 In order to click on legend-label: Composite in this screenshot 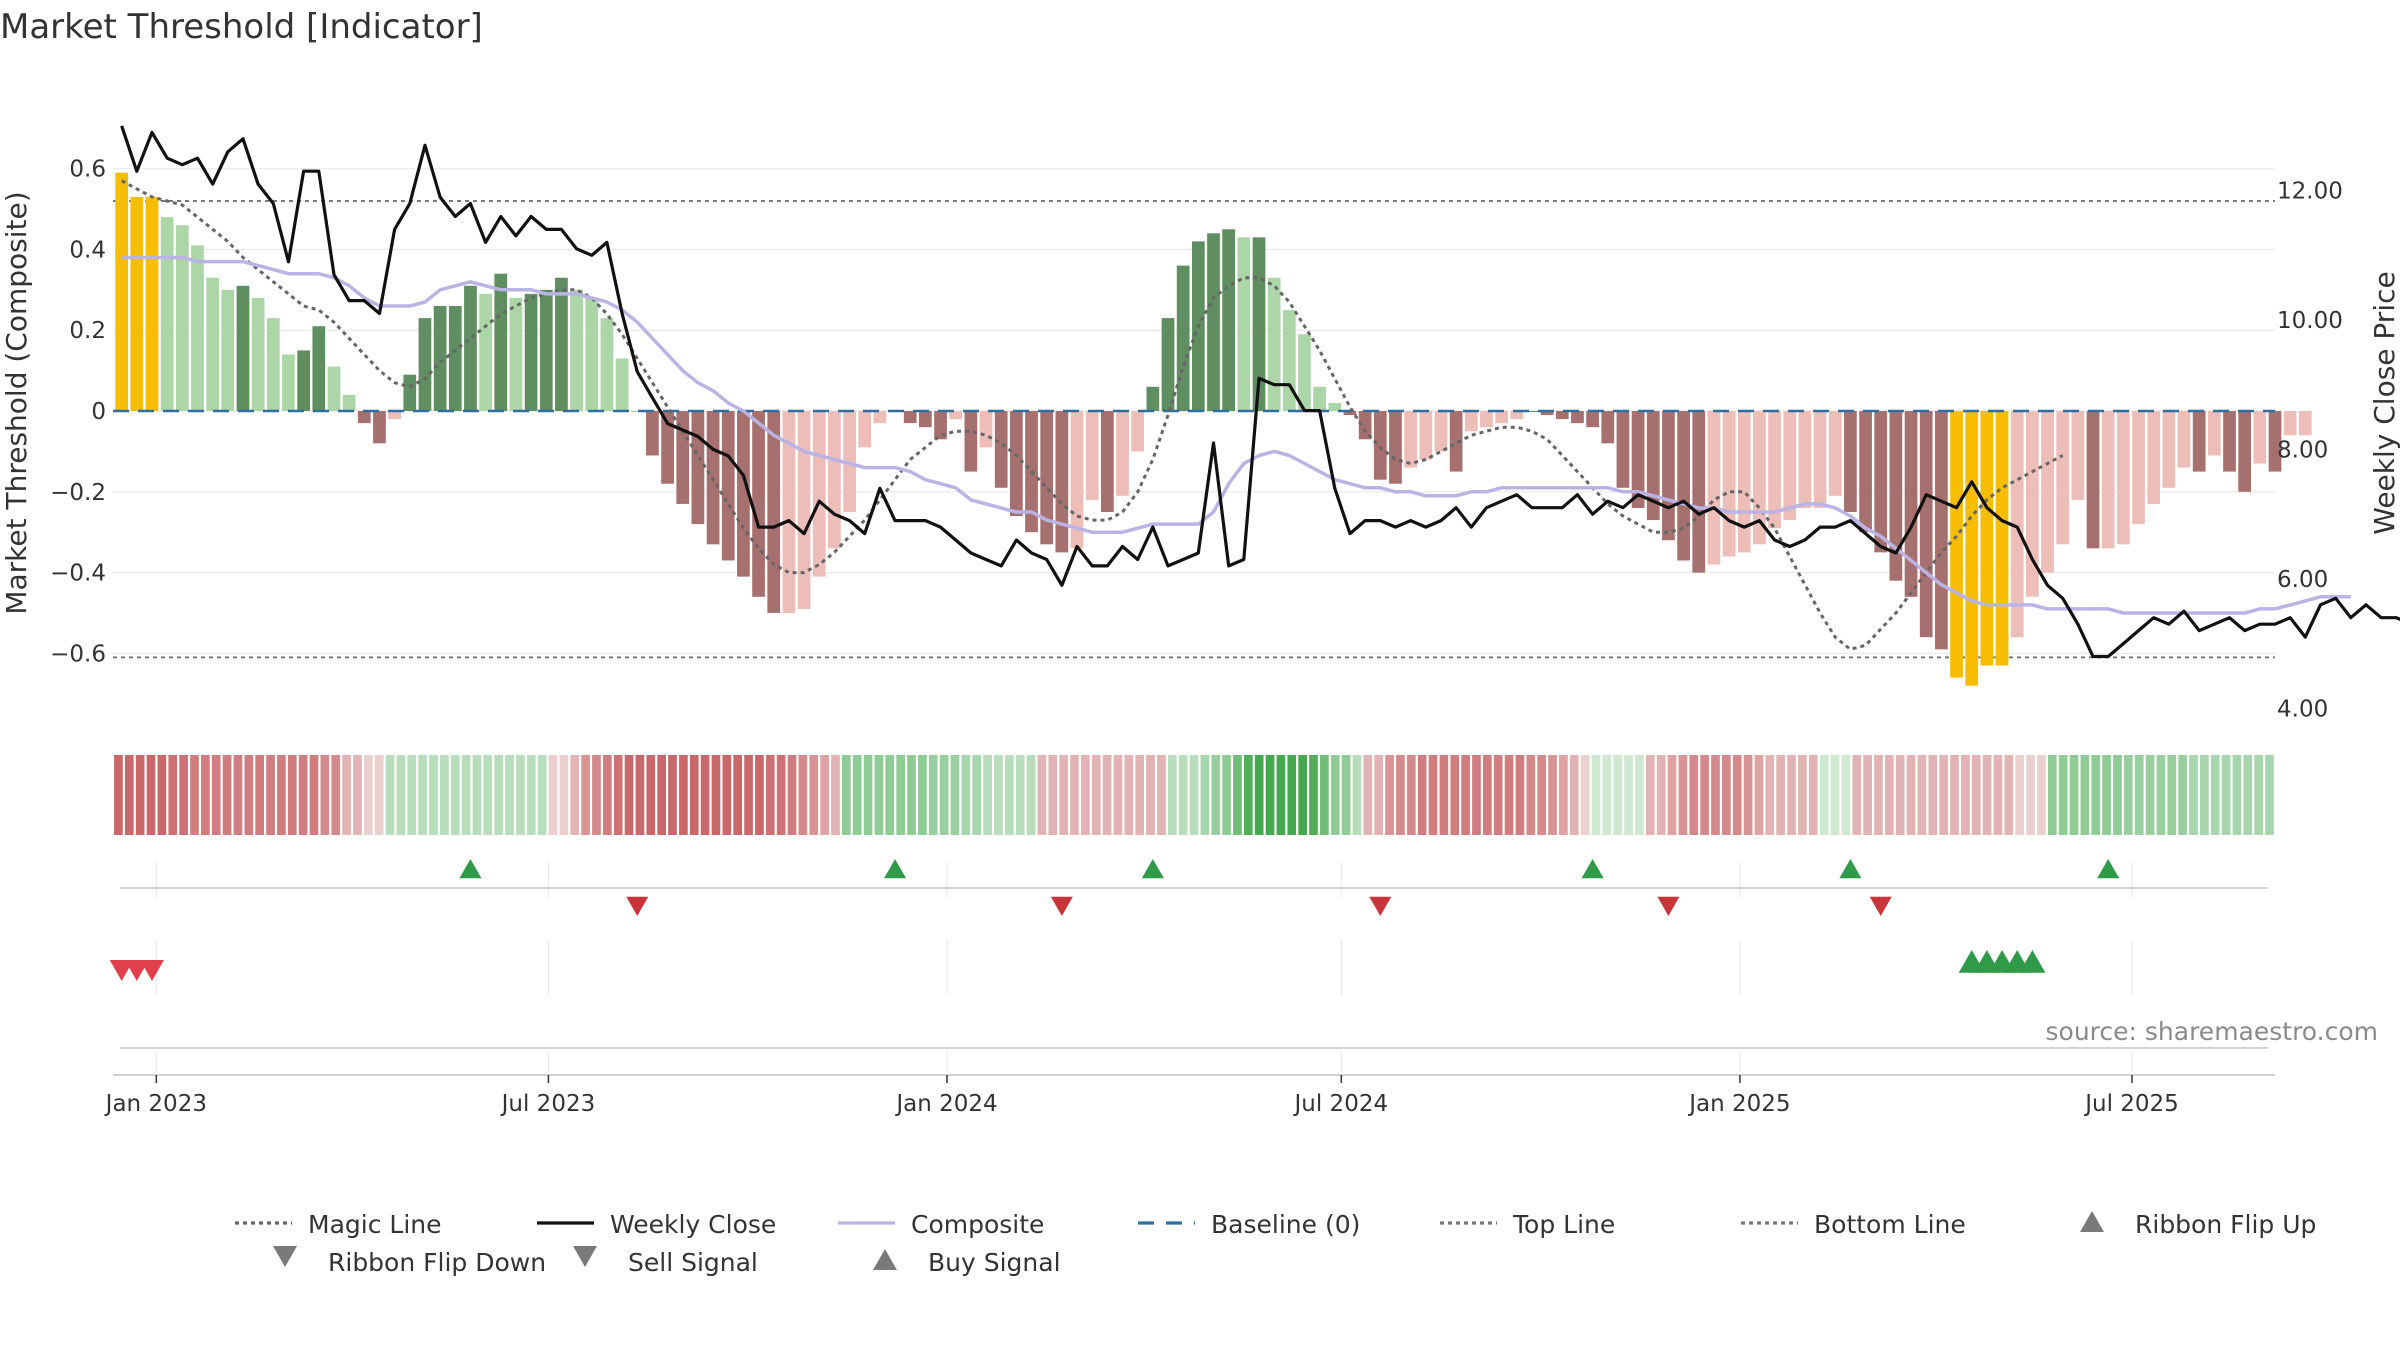, I will do `click(977, 1224)`.